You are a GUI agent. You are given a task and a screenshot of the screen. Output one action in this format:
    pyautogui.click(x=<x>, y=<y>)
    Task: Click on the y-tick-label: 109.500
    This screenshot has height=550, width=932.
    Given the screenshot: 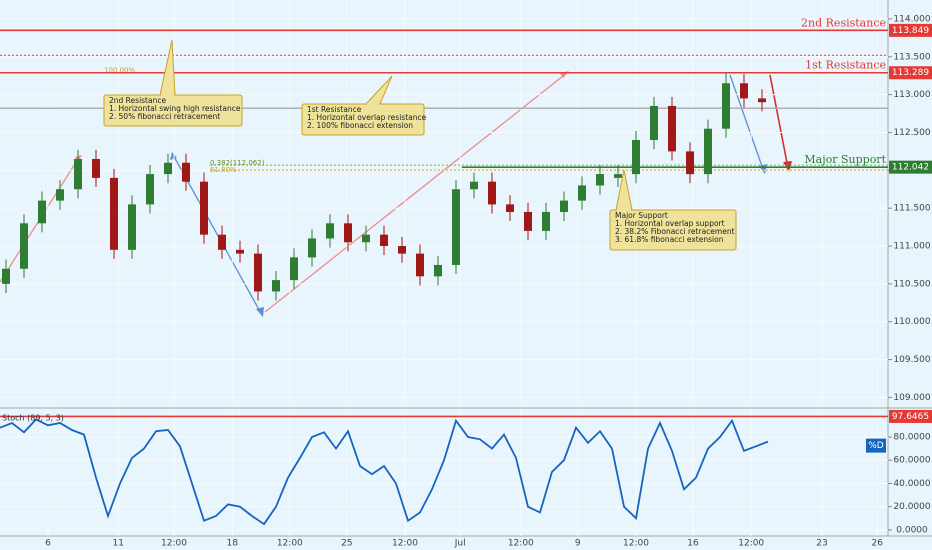 What is the action you would take?
    pyautogui.click(x=911, y=360)
    